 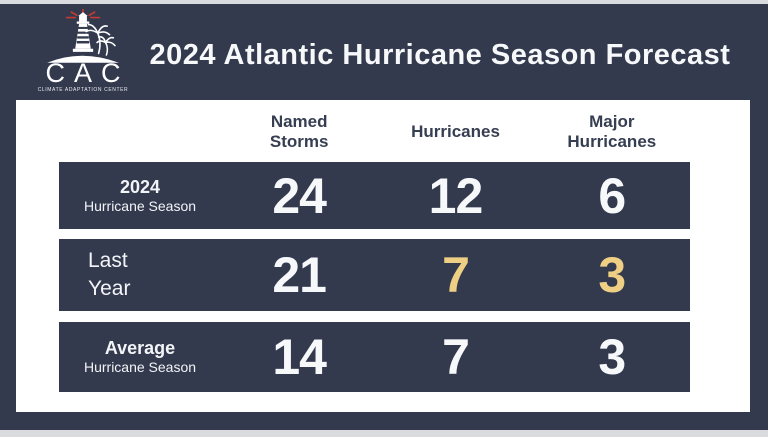 I want to click on forecast-number: 12, so click(x=456, y=195).